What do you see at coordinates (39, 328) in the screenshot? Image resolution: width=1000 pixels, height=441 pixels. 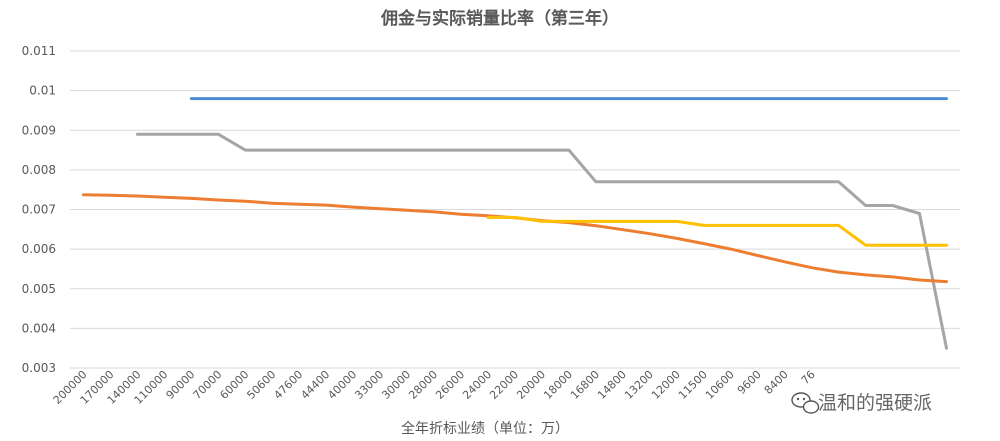 I see `y-tick-label: 0.004` at bounding box center [39, 328].